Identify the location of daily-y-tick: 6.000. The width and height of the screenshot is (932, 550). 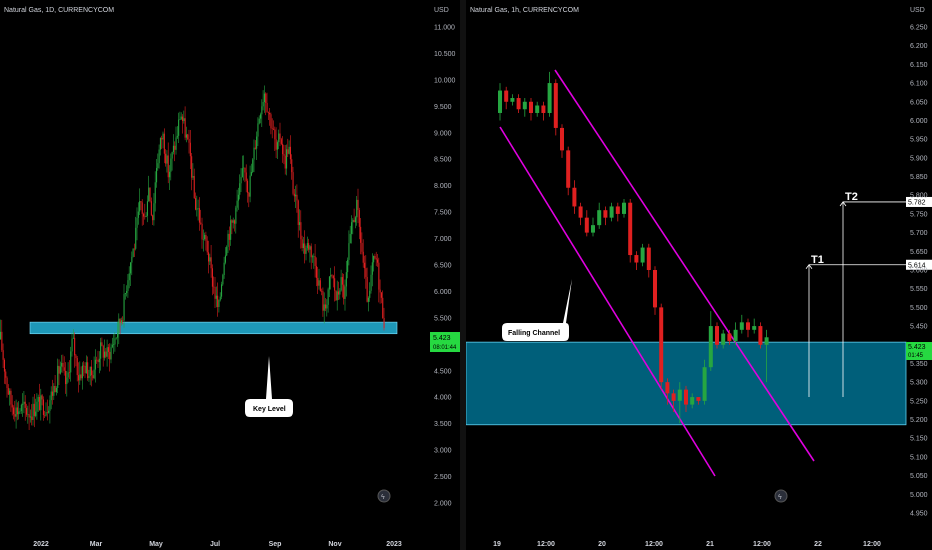
(443, 292).